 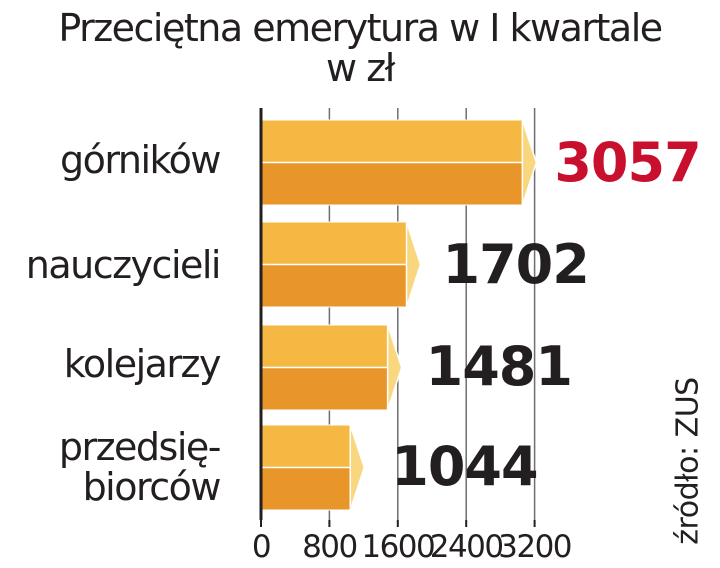 What do you see at coordinates (329, 547) in the screenshot?
I see `x-tick-label-800: 800` at bounding box center [329, 547].